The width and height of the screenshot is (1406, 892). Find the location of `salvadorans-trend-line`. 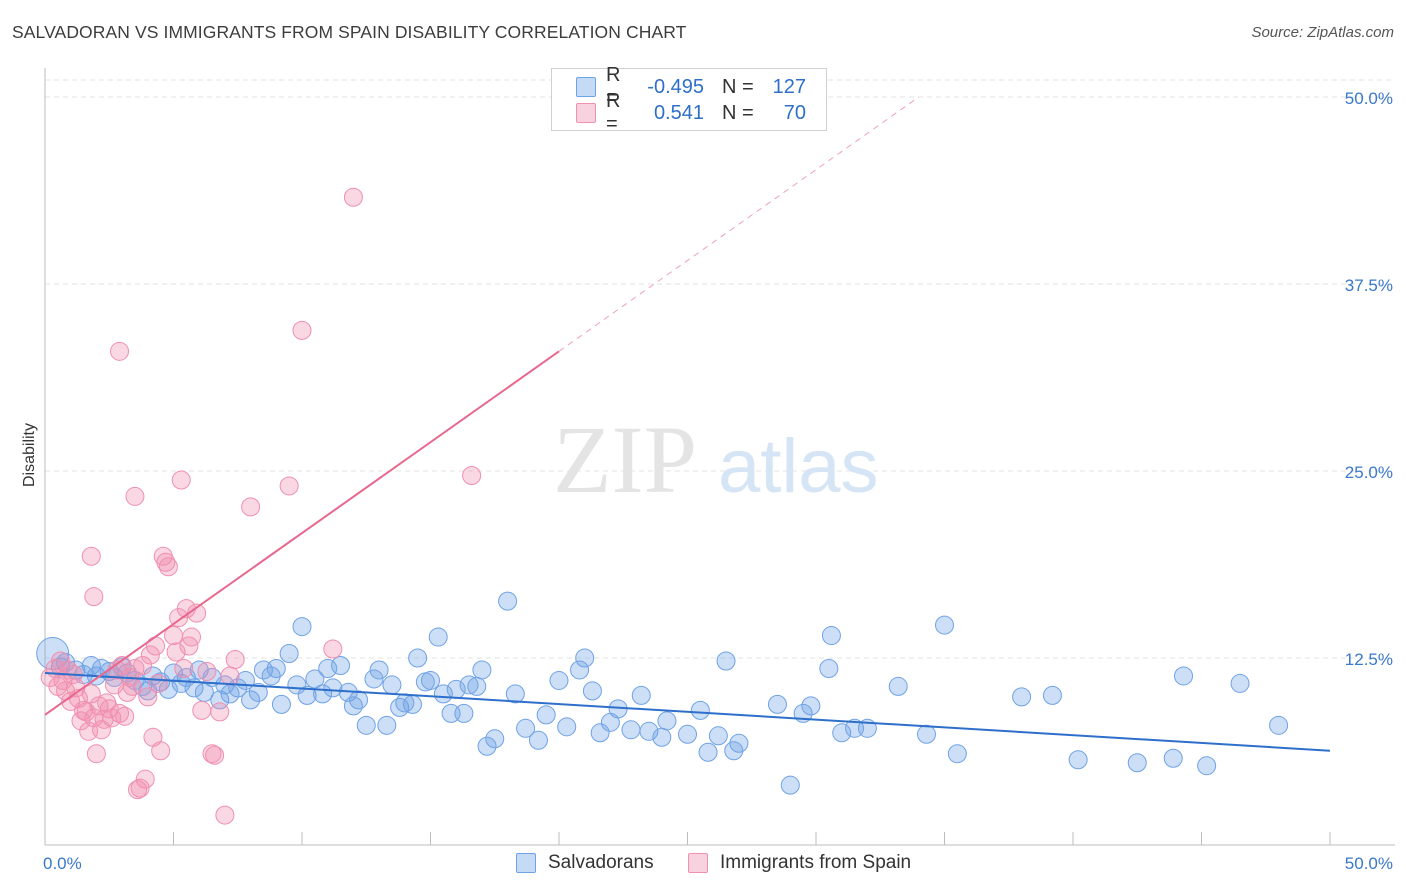

salvadorans-trend-line is located at coordinates (687, 711).